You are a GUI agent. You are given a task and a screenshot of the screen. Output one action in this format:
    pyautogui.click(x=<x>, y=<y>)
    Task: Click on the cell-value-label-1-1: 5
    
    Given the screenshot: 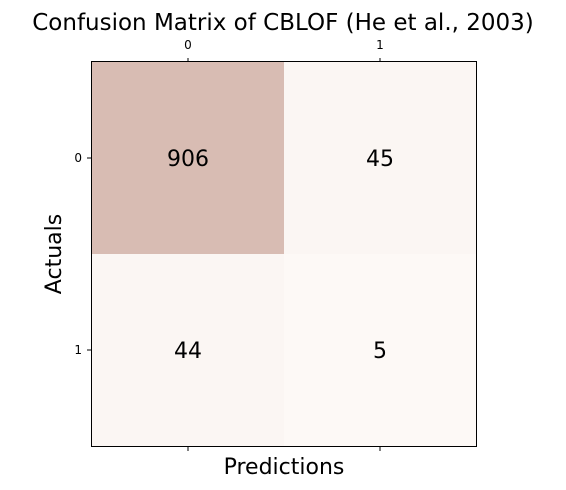 What is the action you would take?
    pyautogui.click(x=380, y=351)
    